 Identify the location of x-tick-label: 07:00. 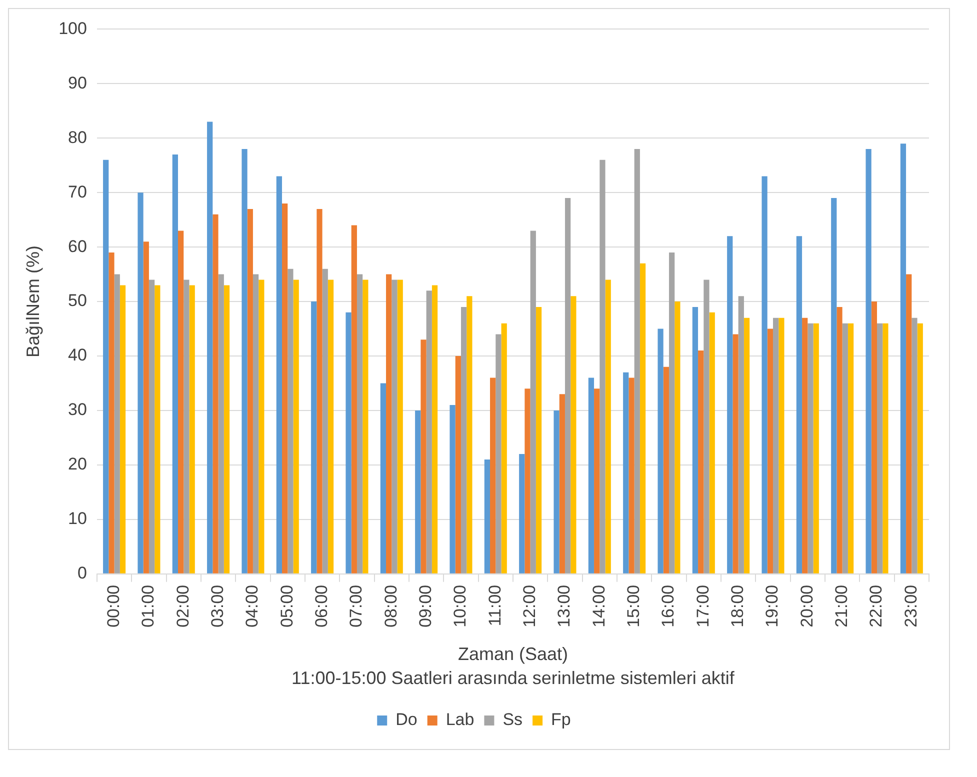
(356, 606).